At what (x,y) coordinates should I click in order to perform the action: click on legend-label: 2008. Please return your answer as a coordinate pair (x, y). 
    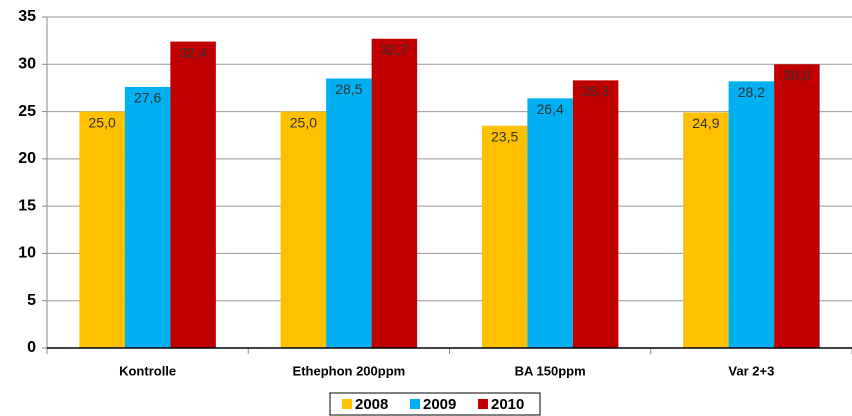
    Looking at the image, I should click on (371, 404).